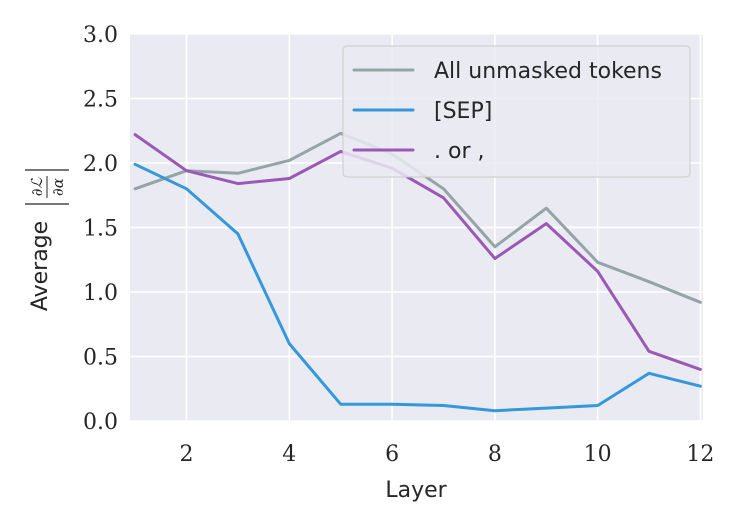 The image size is (738, 532). I want to click on x-tick-label: 2, so click(187, 454).